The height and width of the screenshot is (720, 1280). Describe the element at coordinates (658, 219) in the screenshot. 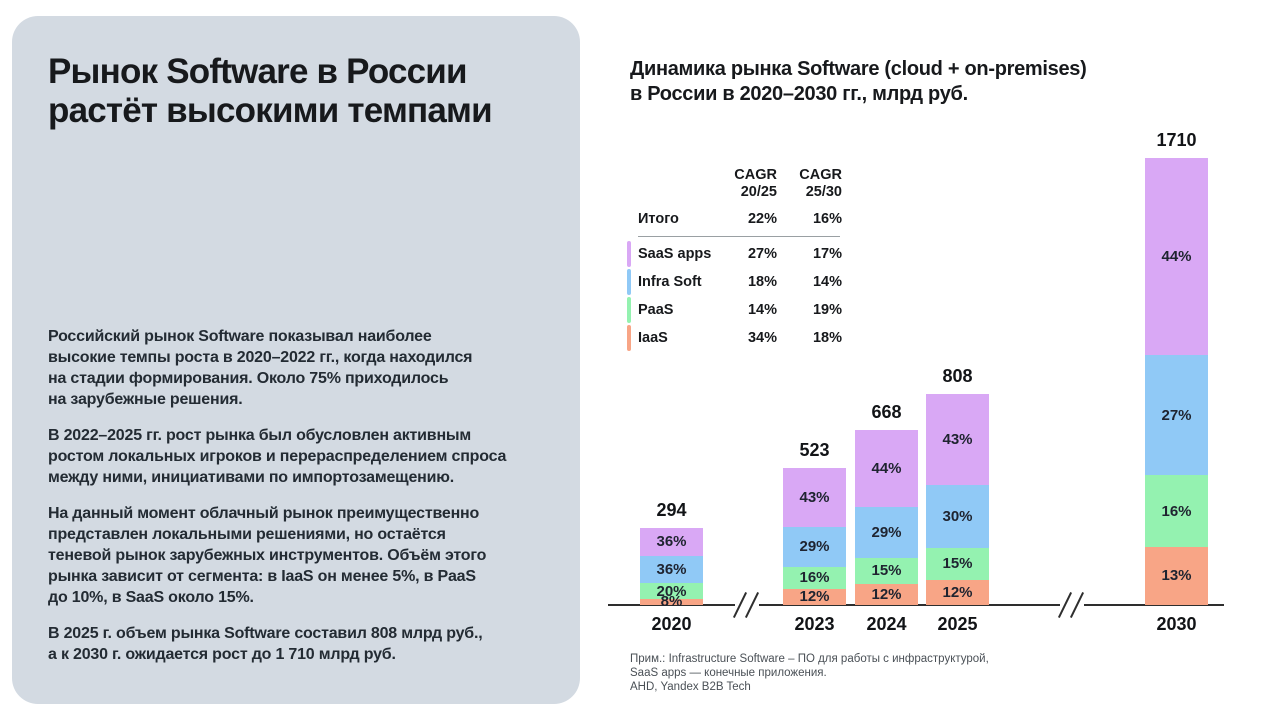

I see `row-label: Итого` at that location.